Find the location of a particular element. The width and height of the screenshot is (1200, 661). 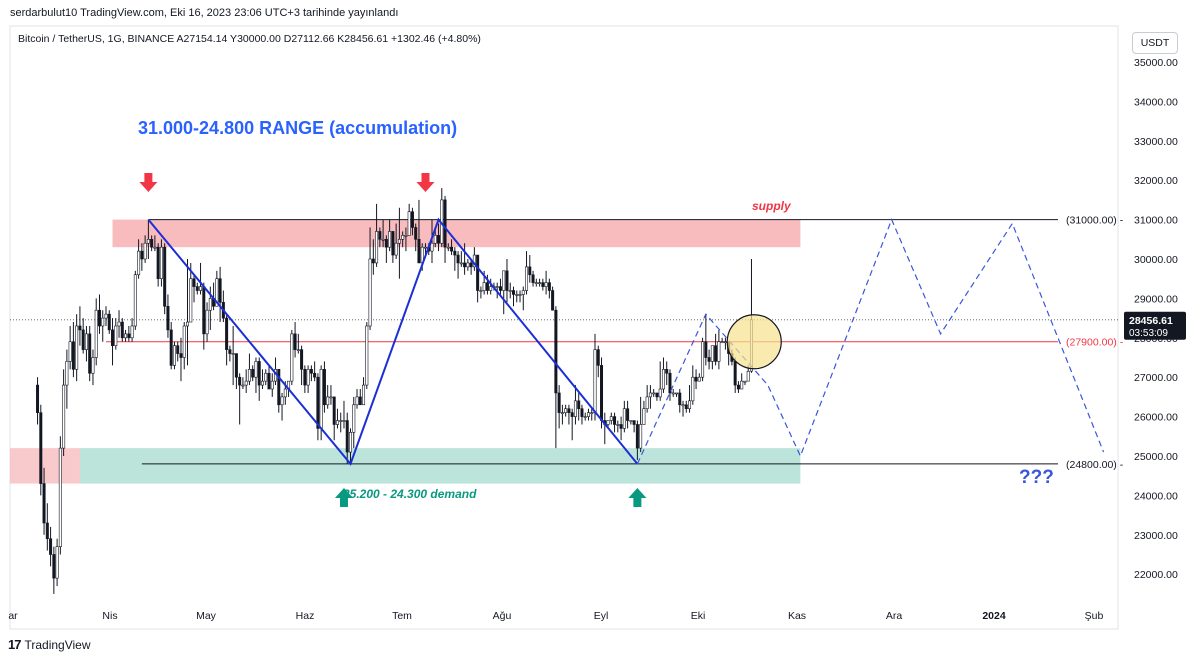

x-tick-label: Nis is located at coordinates (109, 616).